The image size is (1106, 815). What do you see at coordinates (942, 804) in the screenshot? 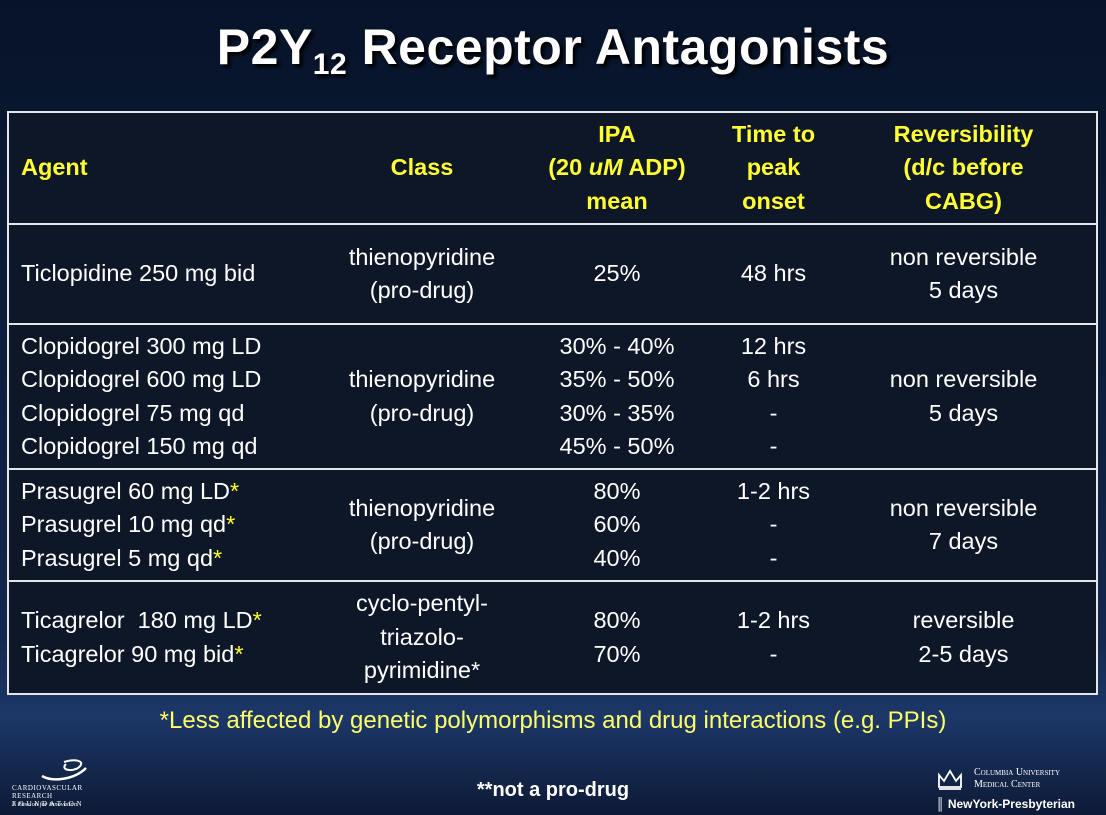
I see `nyp-icon: ║` at bounding box center [942, 804].